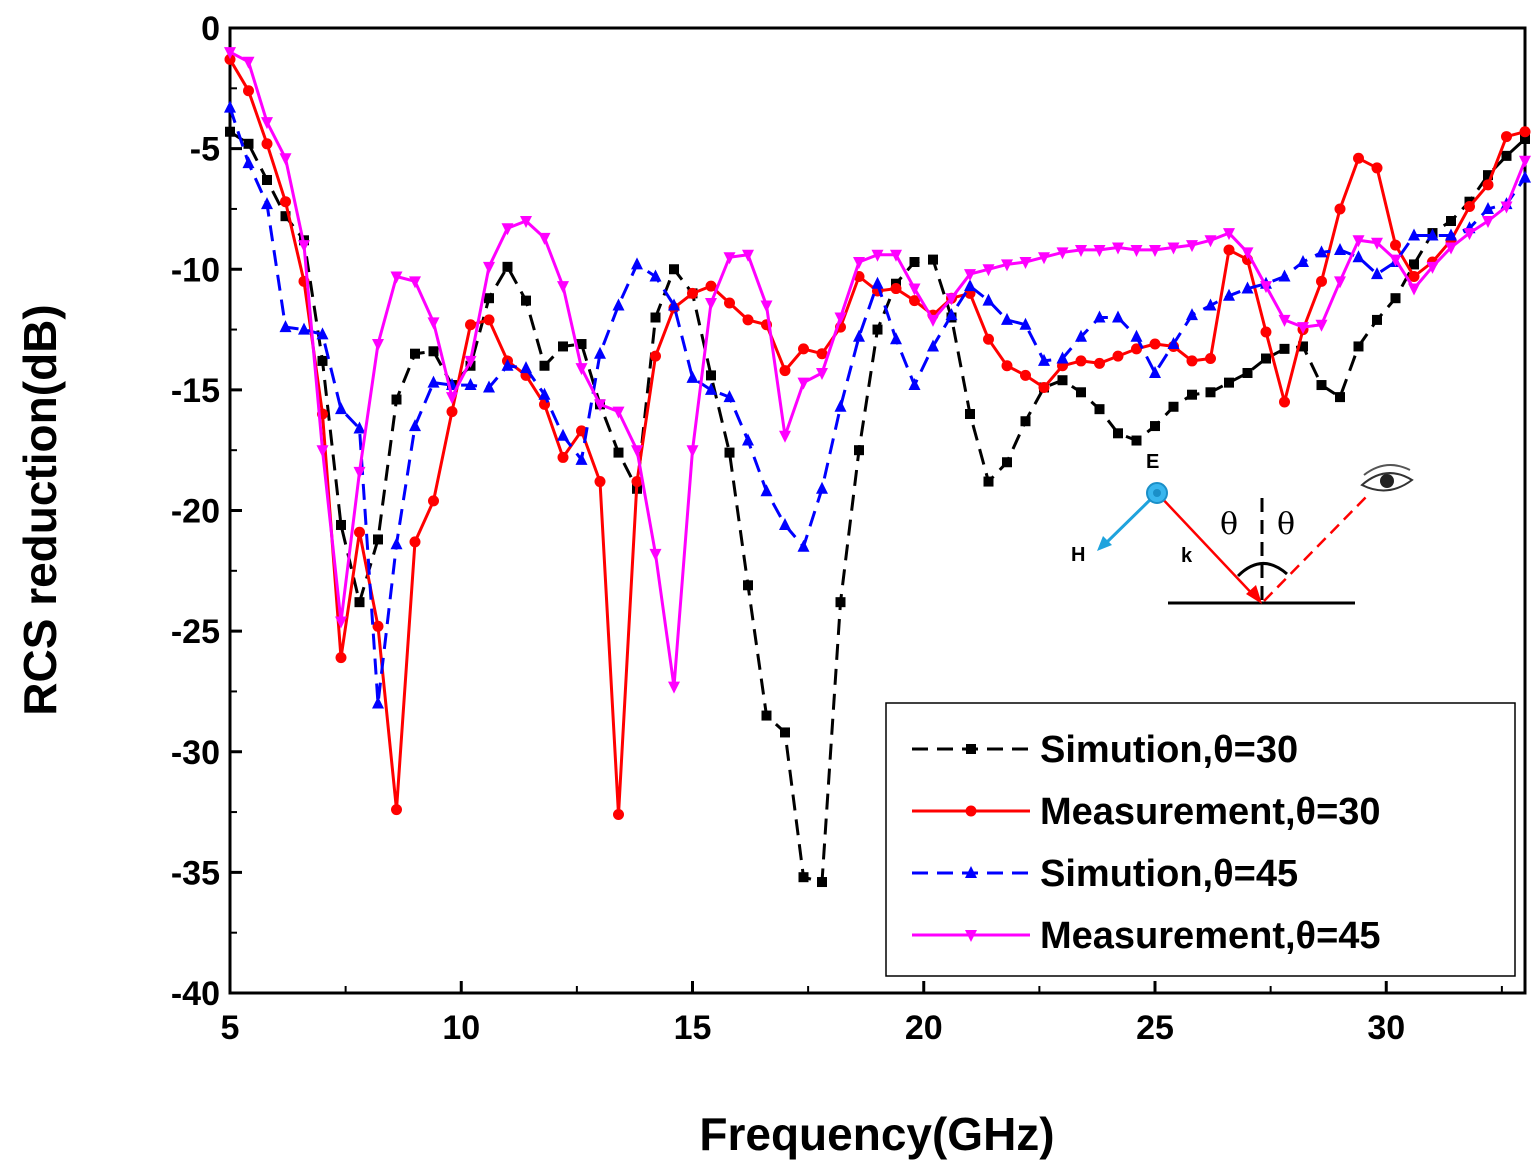 Image resolution: width=1534 pixels, height=1174 pixels. I want to click on y-tick-label: -20, so click(195, 512).